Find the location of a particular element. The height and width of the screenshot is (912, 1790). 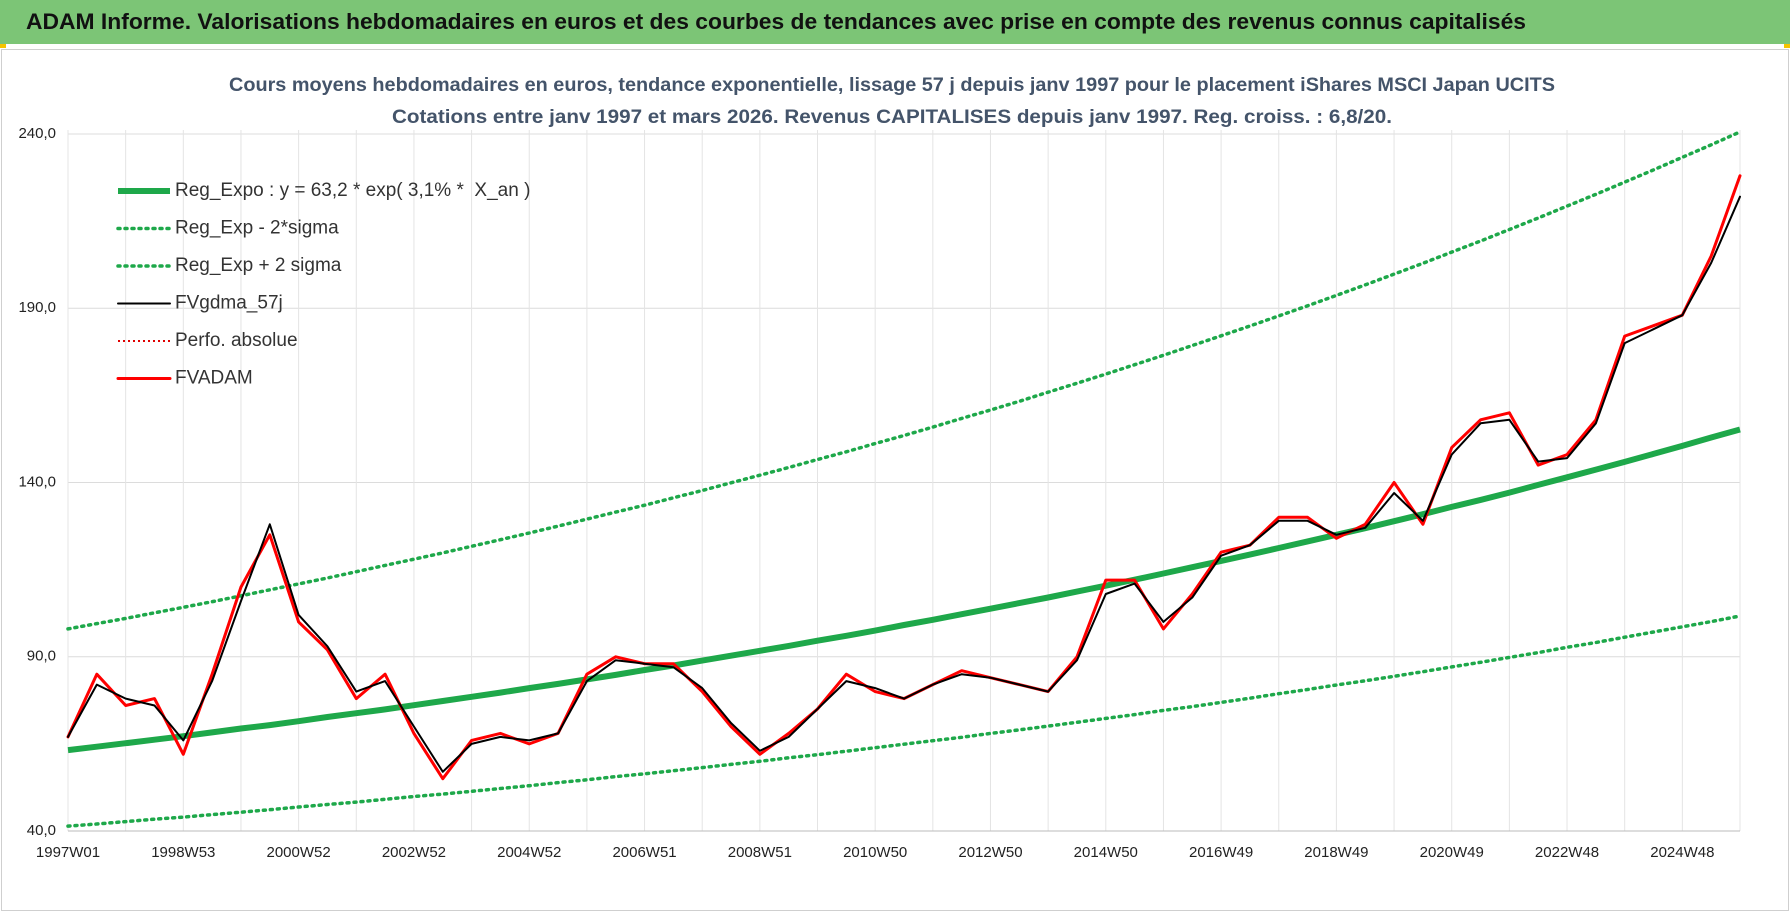

x-tick-label: 2012W50 is located at coordinates (990, 852).